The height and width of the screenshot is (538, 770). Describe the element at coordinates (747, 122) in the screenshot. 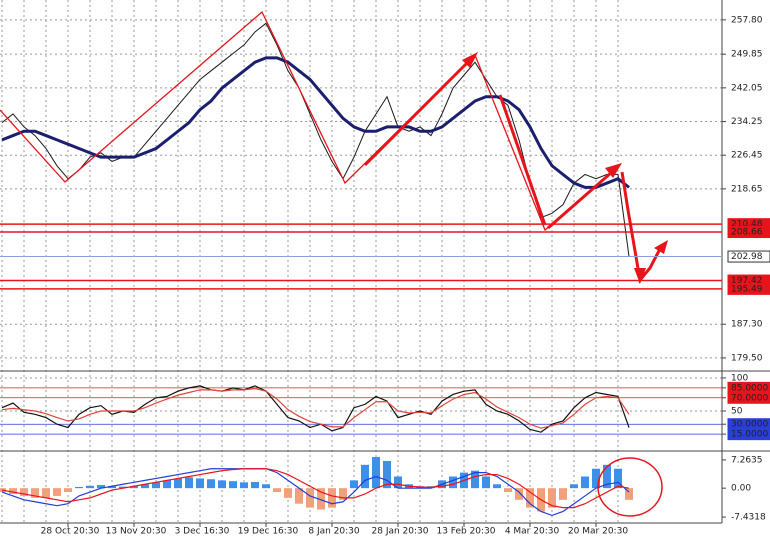

I see `y-tick-label: 234.25` at that location.